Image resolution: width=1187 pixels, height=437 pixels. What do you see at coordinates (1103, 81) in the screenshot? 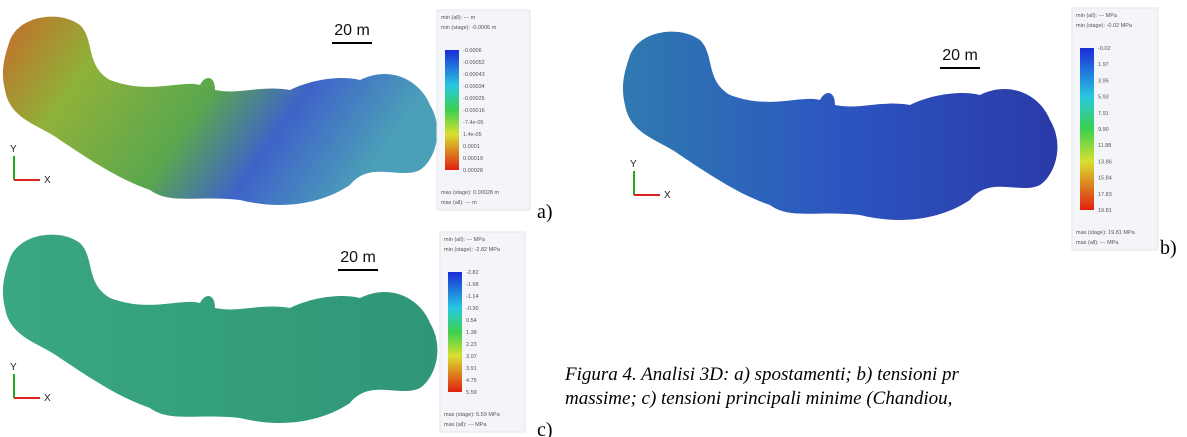
I see `legend-tick: 3.95` at bounding box center [1103, 81].